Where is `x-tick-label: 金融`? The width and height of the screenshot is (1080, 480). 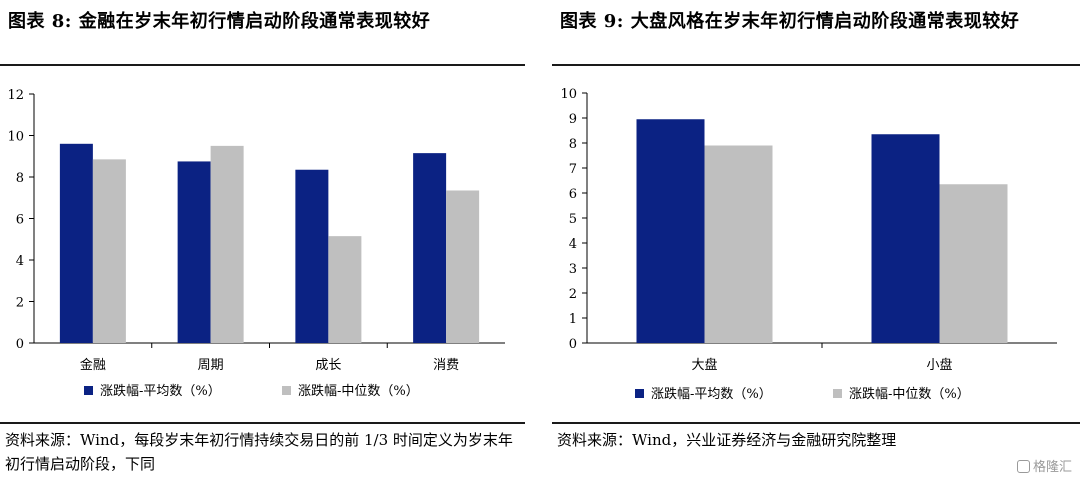 x-tick-label: 金融 is located at coordinates (93, 365).